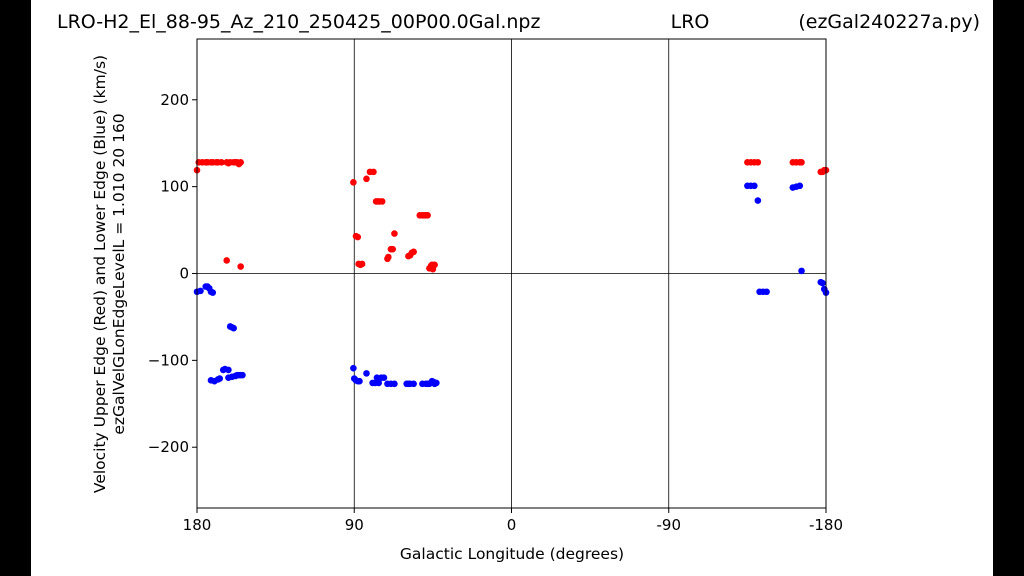 Image resolution: width=1024 pixels, height=576 pixels. I want to click on x-tick-label: -90, so click(669, 525).